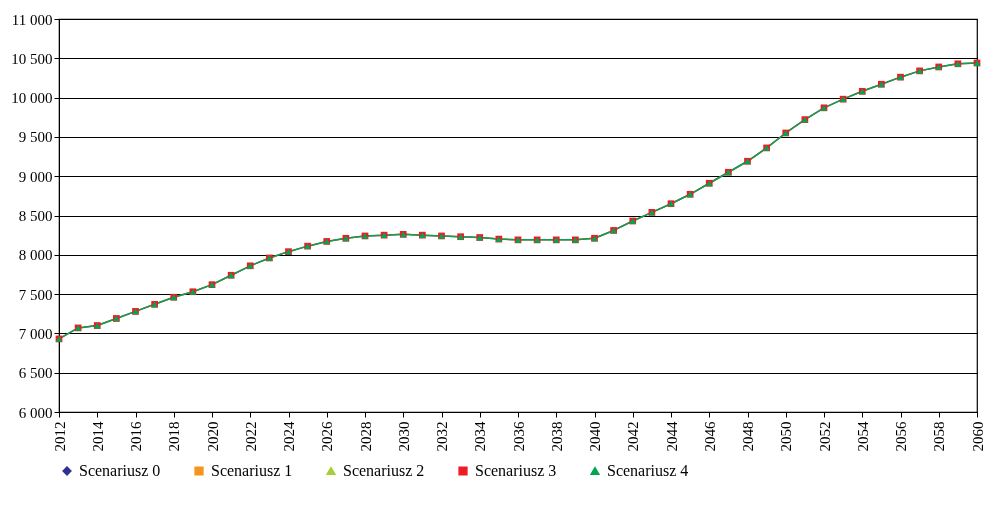  What do you see at coordinates (671, 436) in the screenshot?
I see `x-tick-label: 2044` at bounding box center [671, 436].